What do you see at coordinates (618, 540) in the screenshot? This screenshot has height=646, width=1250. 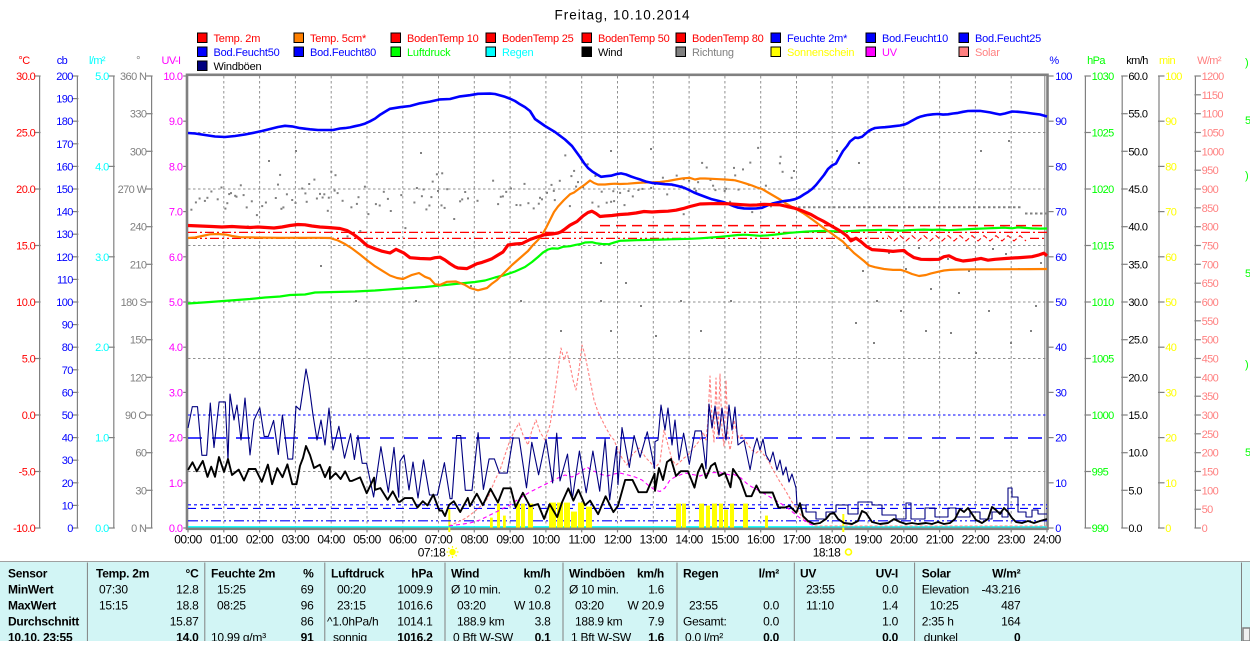 I see `svg-text: 12:00` at bounding box center [618, 540].